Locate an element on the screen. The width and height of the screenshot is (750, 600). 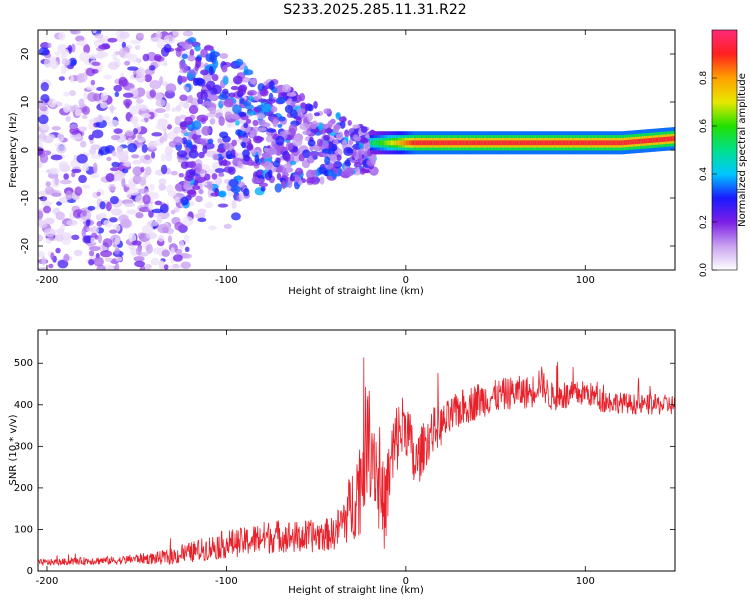
colorbar-gradient is located at coordinates (724, 150).